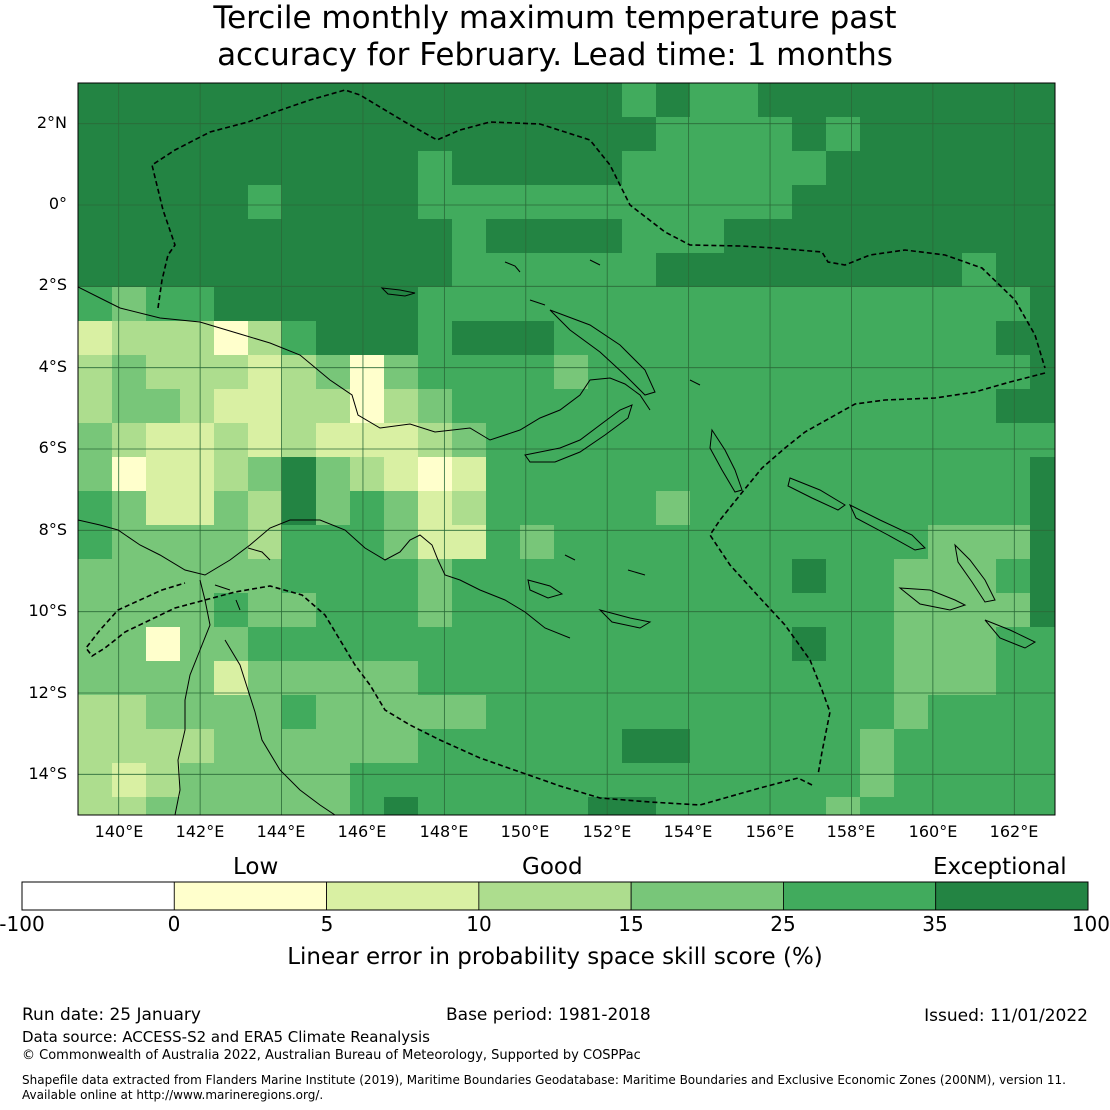 The width and height of the screenshot is (1110, 1110). Describe the element at coordinates (327, 924) in the screenshot. I see `colorbar-tick-5: 5` at that location.